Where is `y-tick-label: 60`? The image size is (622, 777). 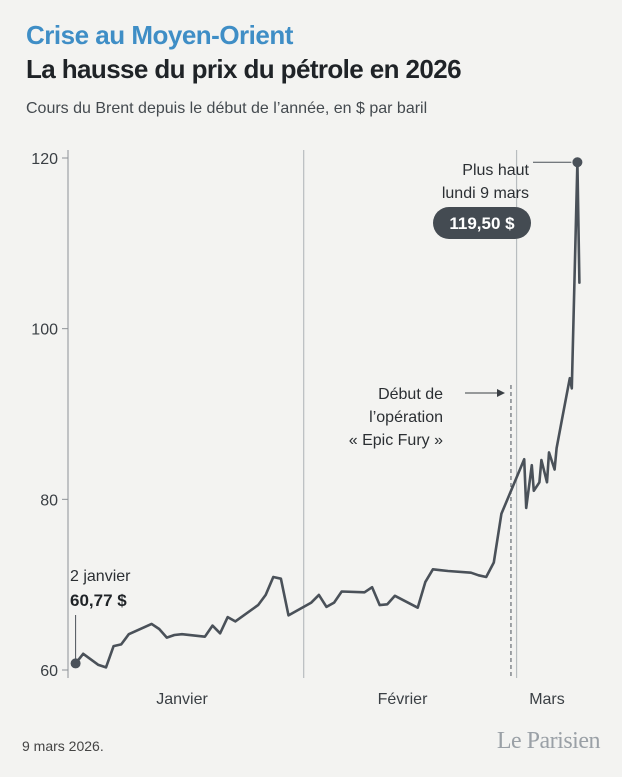 y-tick-label: 60 is located at coordinates (49, 671).